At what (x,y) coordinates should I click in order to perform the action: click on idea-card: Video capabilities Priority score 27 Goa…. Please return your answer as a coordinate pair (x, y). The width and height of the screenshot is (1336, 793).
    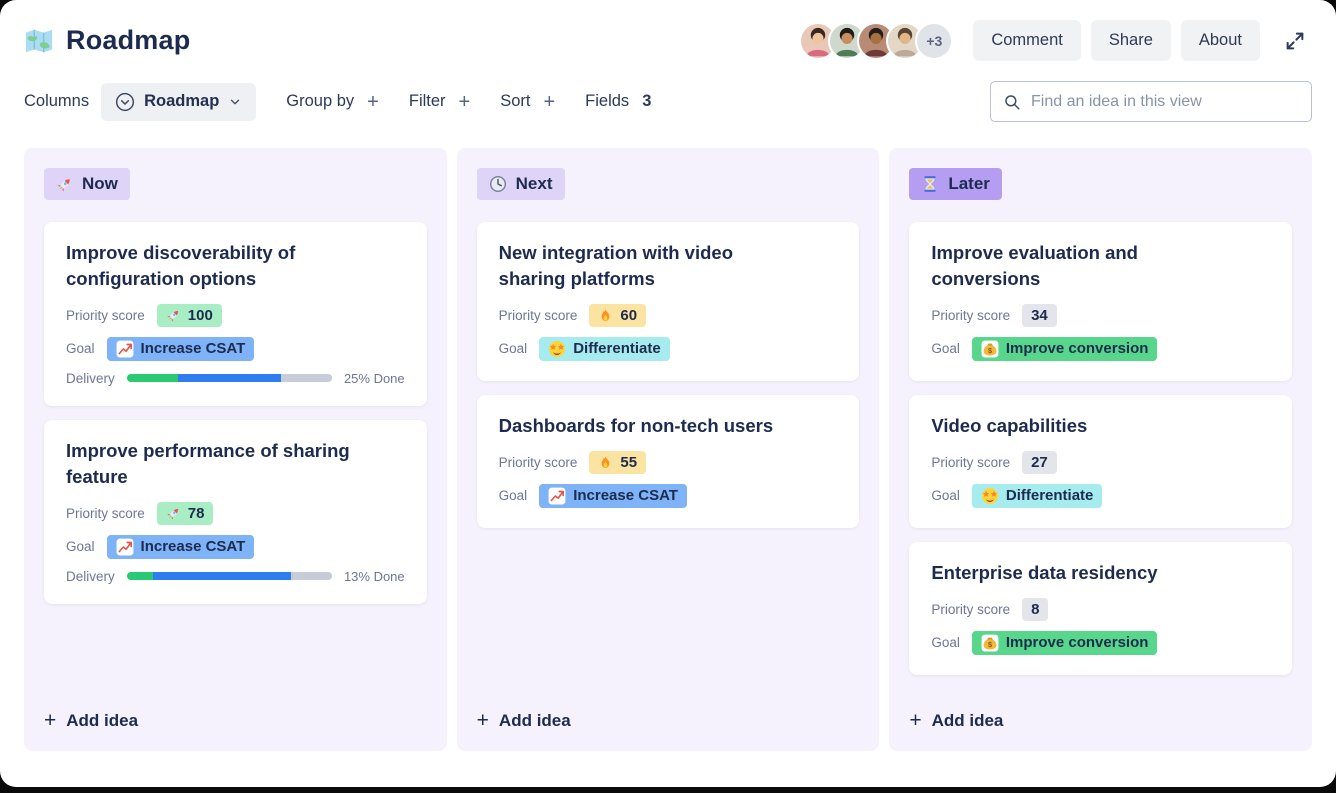
    Looking at the image, I should click on (1100, 461).